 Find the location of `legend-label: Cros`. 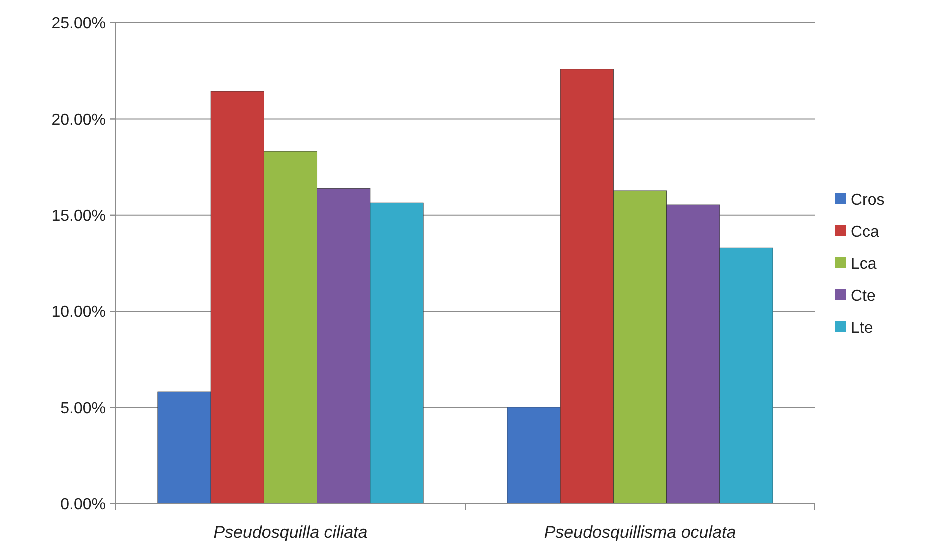

legend-label: Cros is located at coordinates (868, 201).